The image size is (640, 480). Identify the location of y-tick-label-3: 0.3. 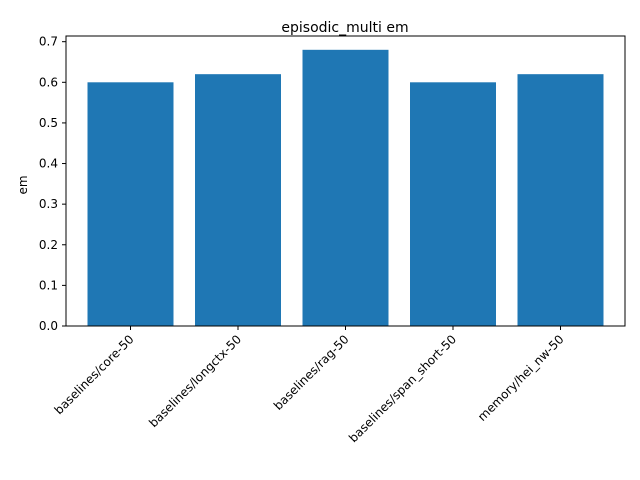
(48, 204).